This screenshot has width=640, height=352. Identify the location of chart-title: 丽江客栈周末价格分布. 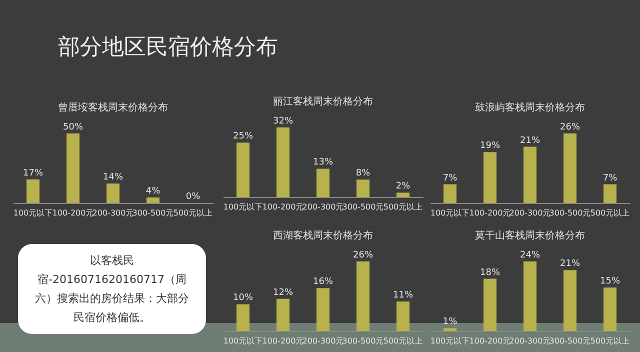
(323, 101).